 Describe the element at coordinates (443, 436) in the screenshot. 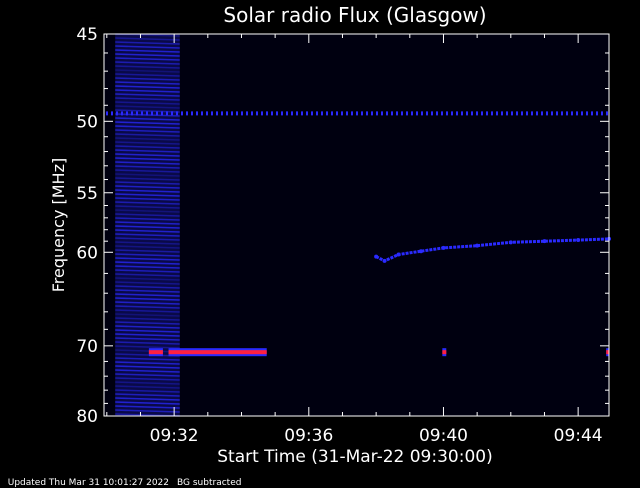

I see `x-tick-label: 09:40` at that location.